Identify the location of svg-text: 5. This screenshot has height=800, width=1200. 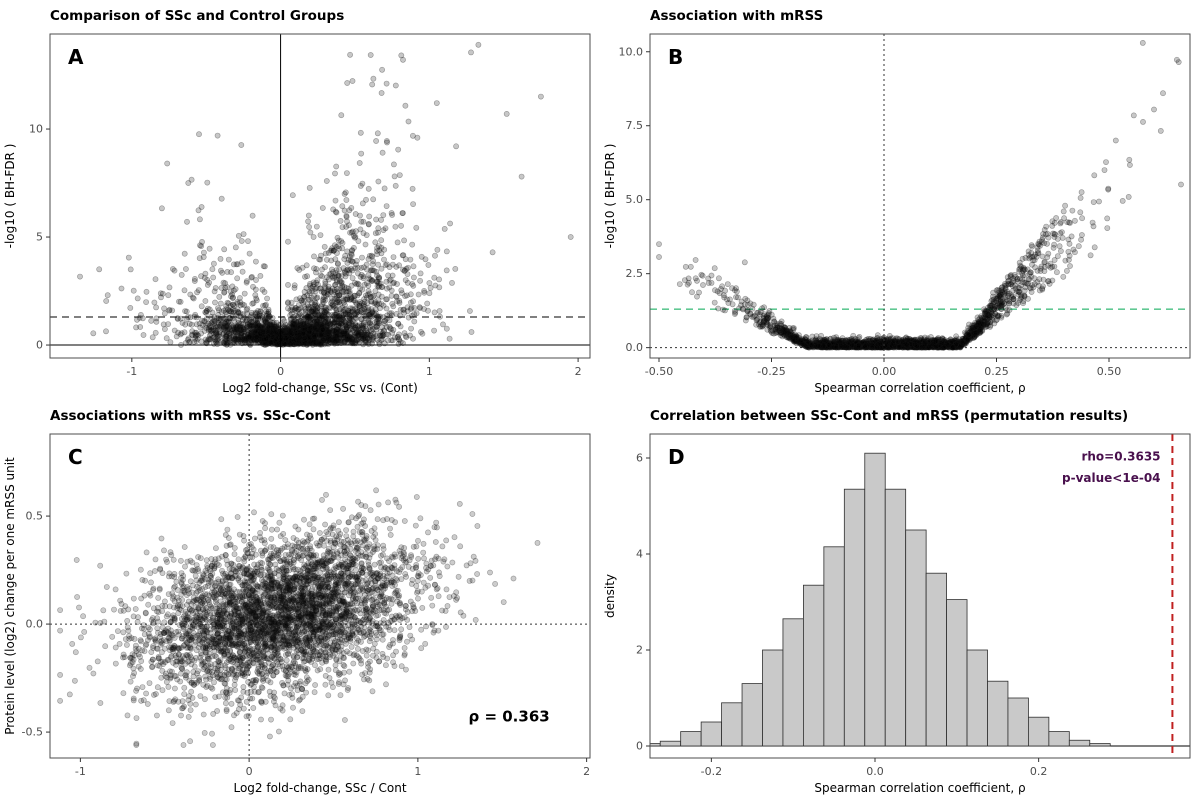
(39, 237).